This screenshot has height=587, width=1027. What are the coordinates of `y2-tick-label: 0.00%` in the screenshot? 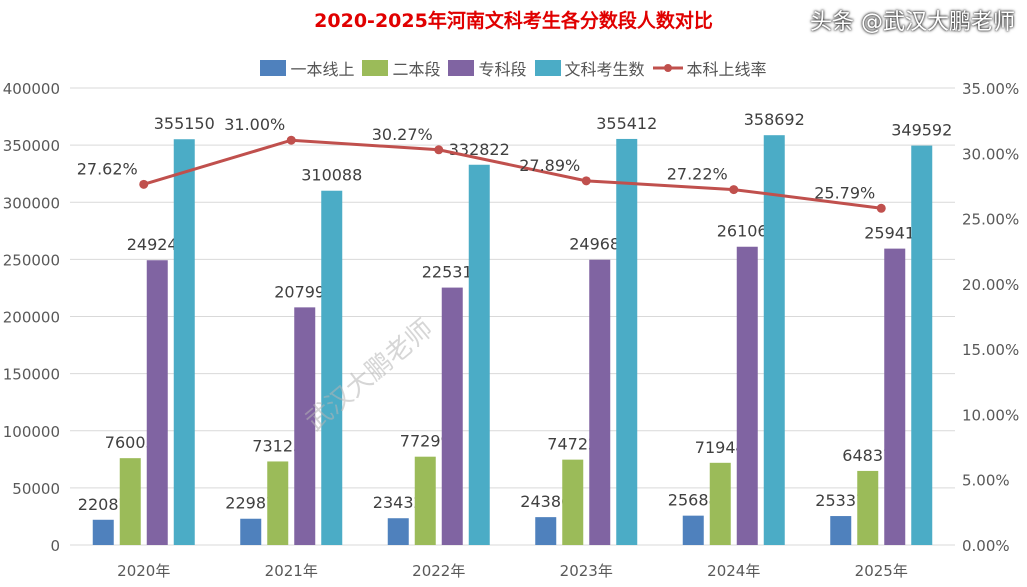 It's located at (986, 546).